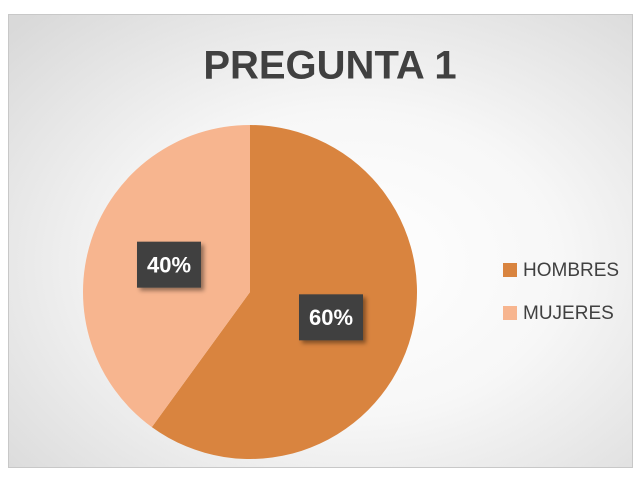 This screenshot has height=479, width=641. What do you see at coordinates (571, 270) in the screenshot?
I see `legend-label: HOMBRES` at bounding box center [571, 270].